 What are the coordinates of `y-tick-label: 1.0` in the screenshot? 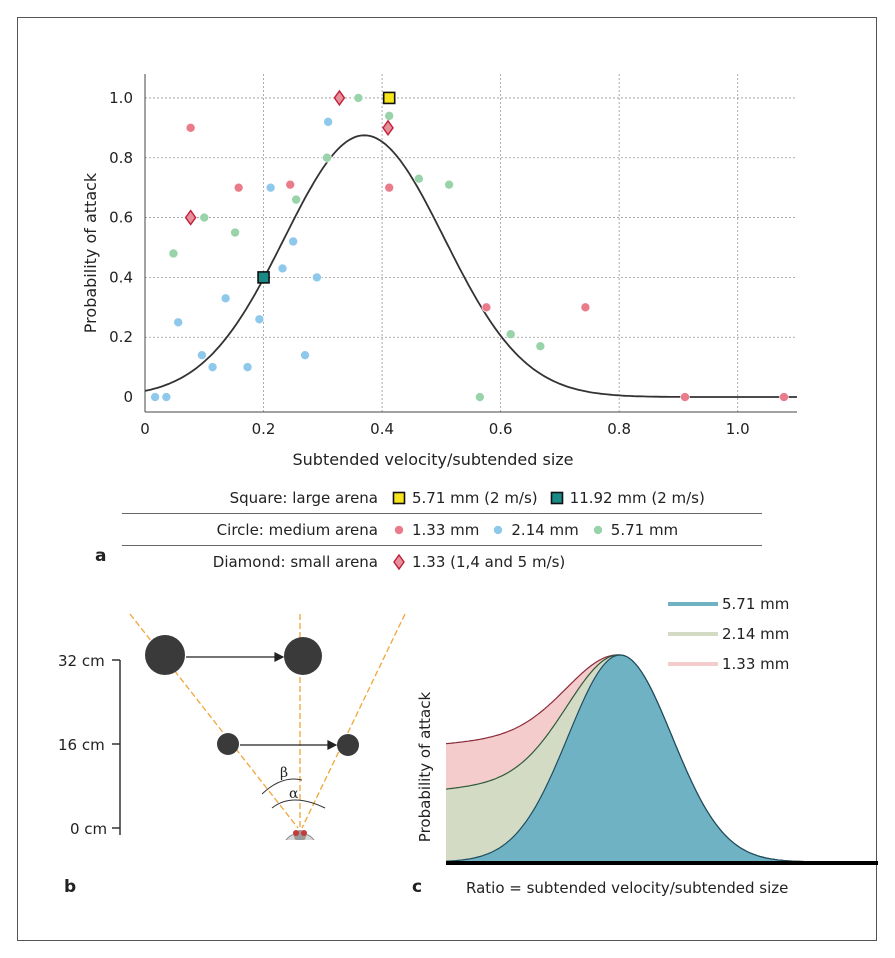 It's located at (121, 98).